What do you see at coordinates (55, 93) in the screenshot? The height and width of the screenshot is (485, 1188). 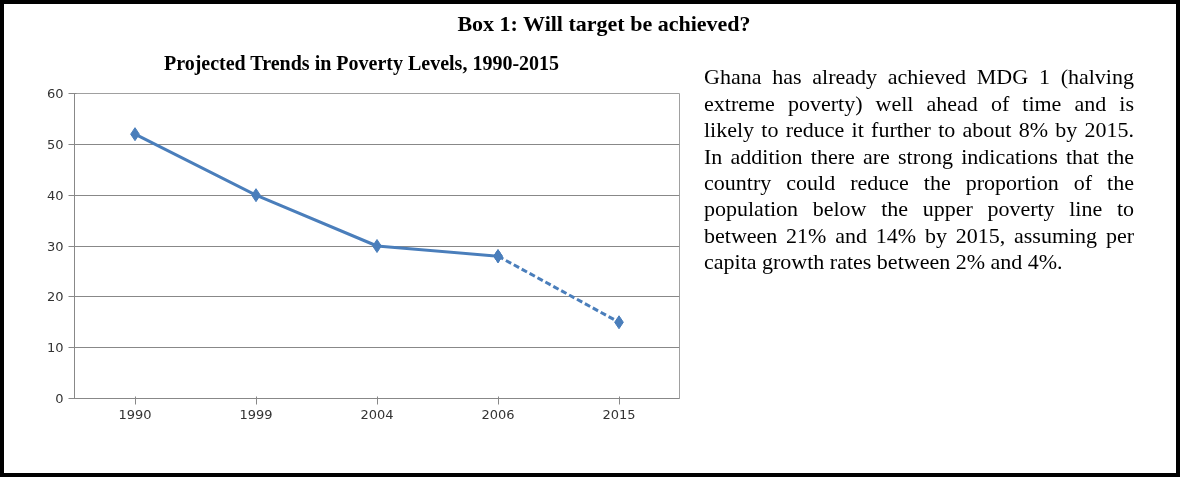 I see `y-tick-label: 60` at bounding box center [55, 93].